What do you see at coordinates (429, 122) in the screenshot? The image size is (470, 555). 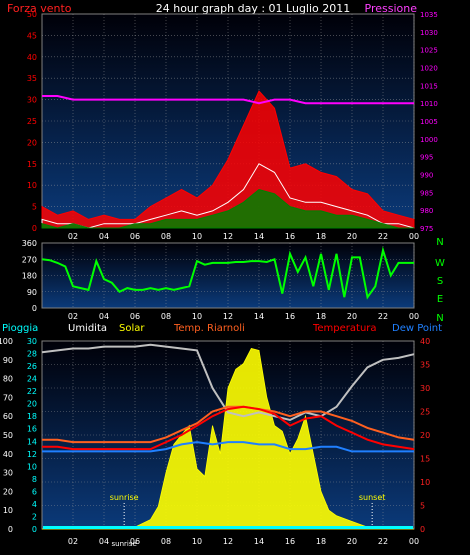 I see `pressure-tick-label: 1005` at bounding box center [429, 122].